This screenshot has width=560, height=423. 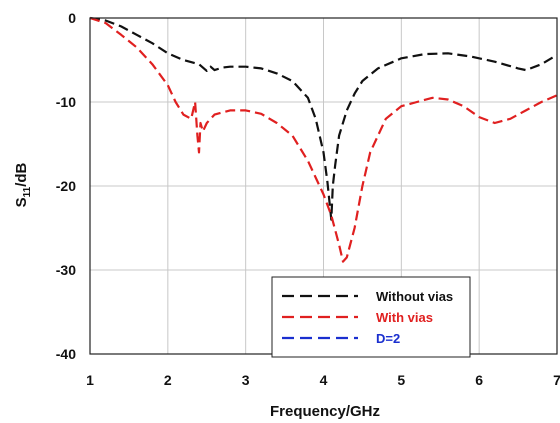 I want to click on x-tick-label: 2, so click(x=168, y=380).